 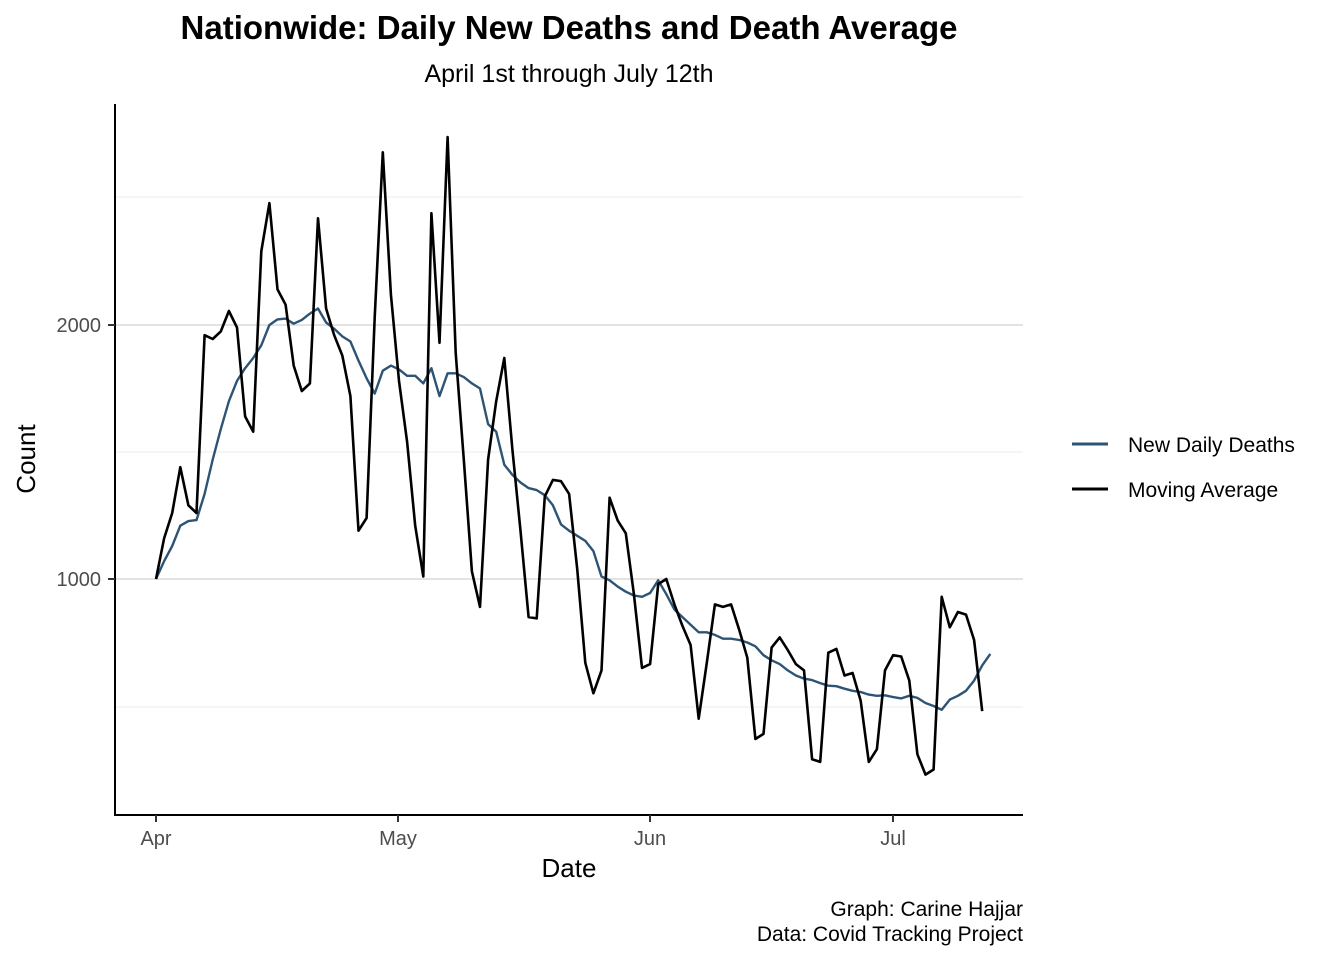 What do you see at coordinates (398, 839) in the screenshot?
I see `x-tick-label: May` at bounding box center [398, 839].